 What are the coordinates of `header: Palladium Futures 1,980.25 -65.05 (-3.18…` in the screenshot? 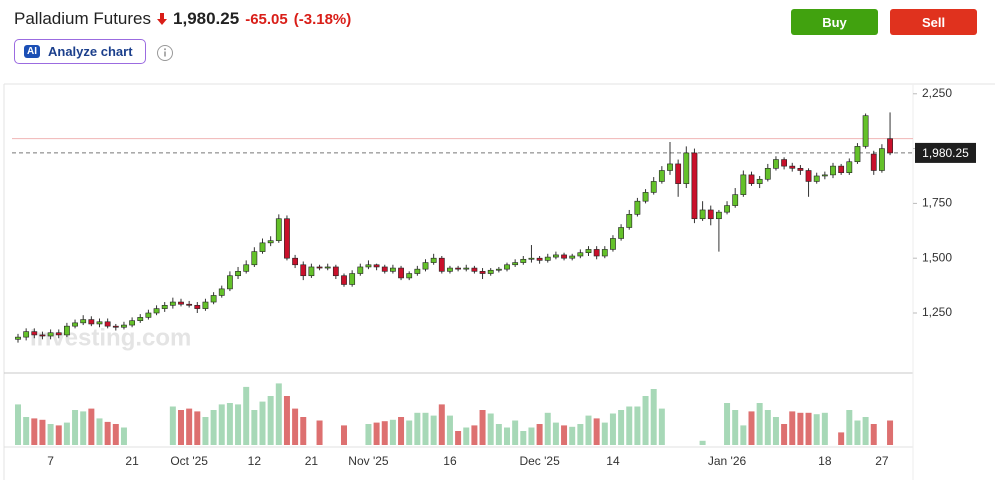 It's located at (182, 19).